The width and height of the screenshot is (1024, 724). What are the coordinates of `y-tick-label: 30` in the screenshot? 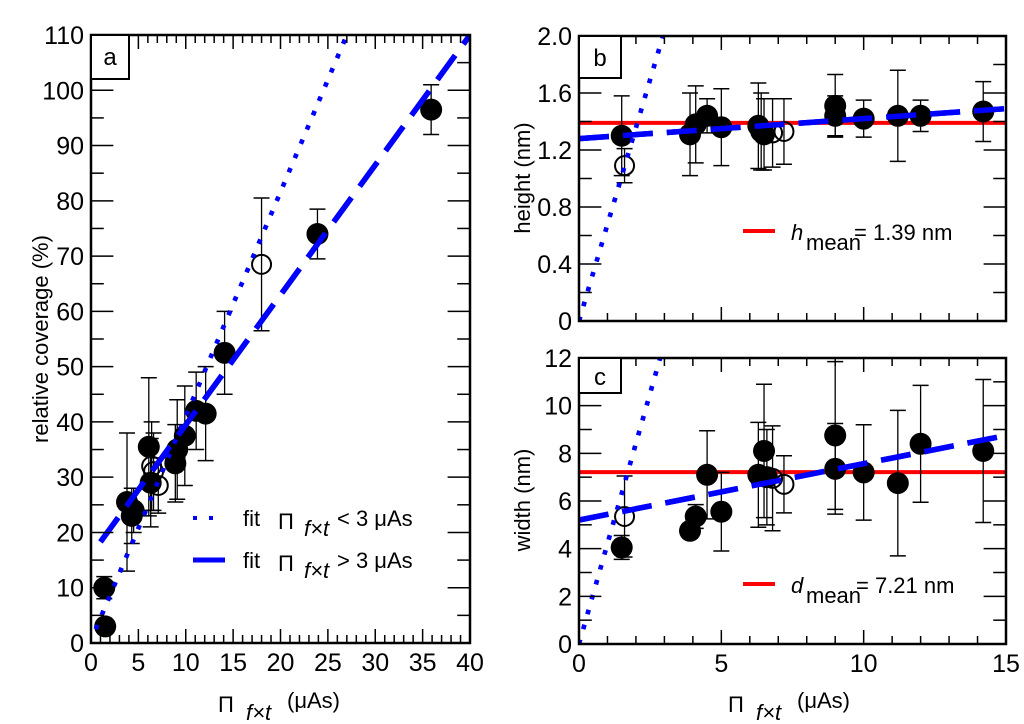 It's located at (70, 478).